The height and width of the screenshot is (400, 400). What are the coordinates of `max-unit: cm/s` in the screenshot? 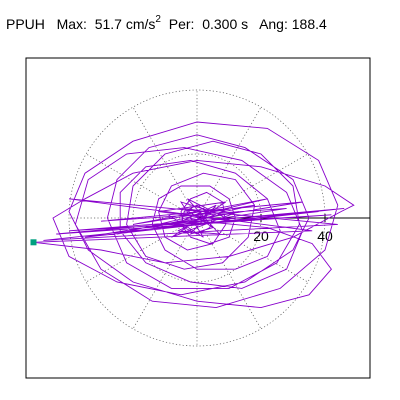 It's located at (140, 24).